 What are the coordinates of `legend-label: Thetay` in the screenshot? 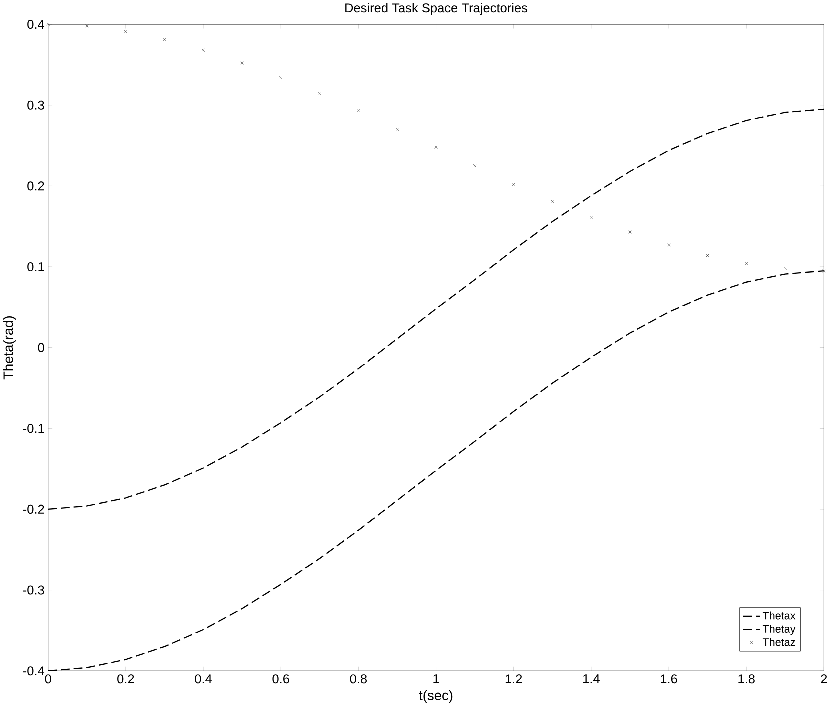 It's located at (779, 629).